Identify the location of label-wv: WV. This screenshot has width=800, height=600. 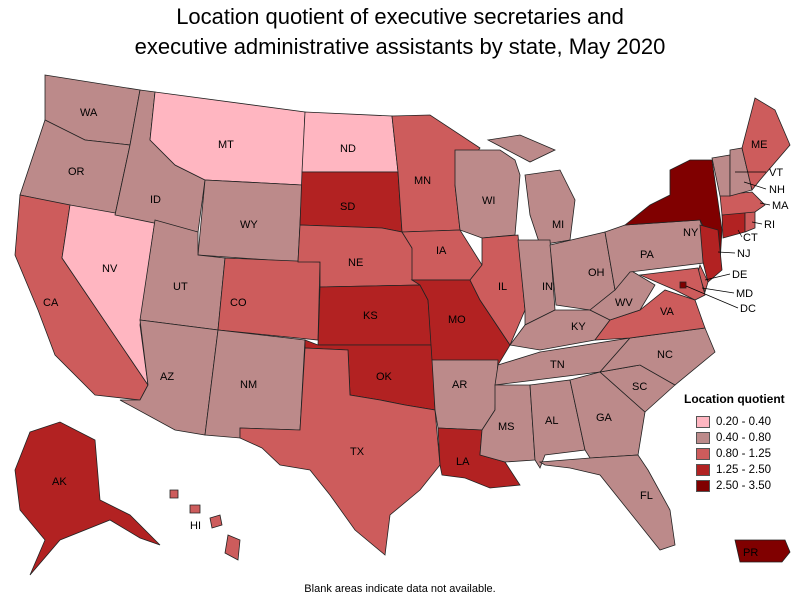
(624, 303).